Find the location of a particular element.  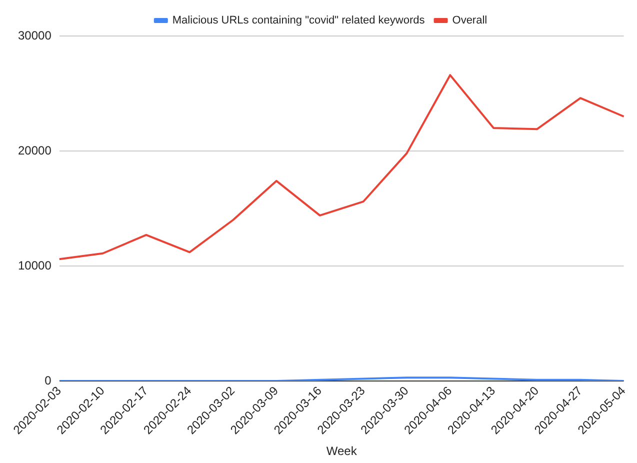

x-axis-title: Week is located at coordinates (342, 451).